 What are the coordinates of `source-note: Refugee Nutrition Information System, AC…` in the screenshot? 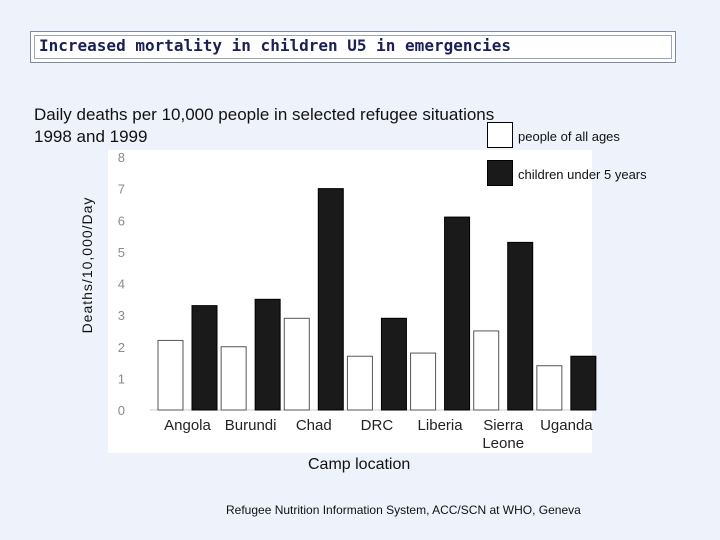 It's located at (403, 510).